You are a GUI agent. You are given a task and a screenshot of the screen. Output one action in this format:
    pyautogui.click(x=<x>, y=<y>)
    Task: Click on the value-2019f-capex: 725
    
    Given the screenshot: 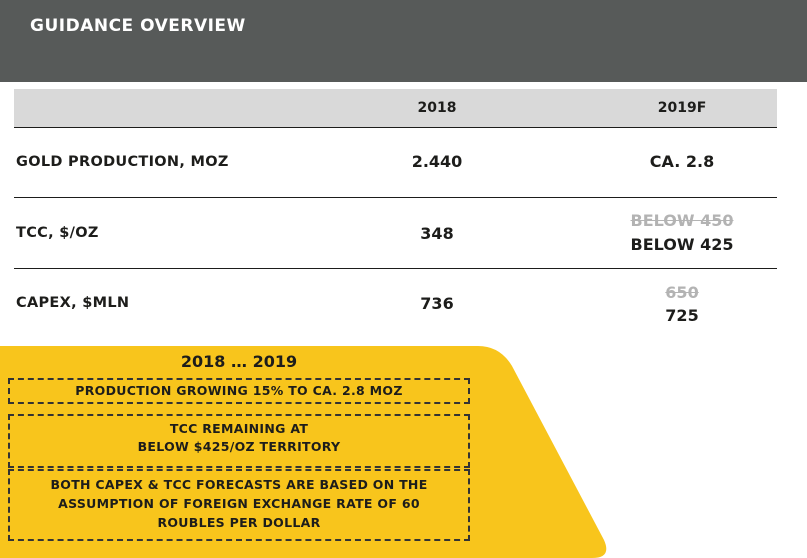 What is the action you would take?
    pyautogui.click(x=682, y=315)
    